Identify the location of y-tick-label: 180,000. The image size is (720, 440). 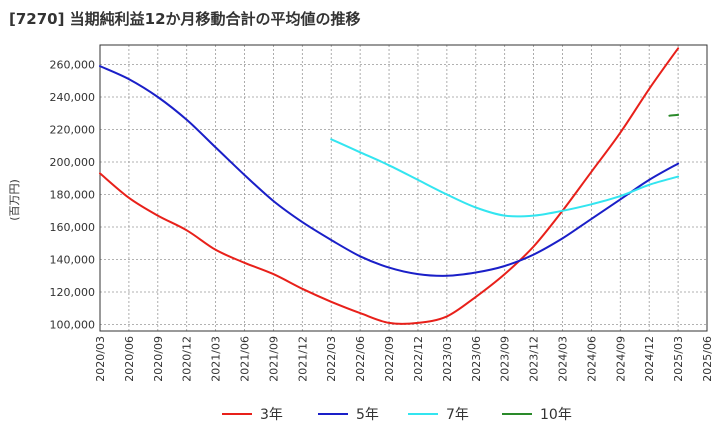
(73, 195).